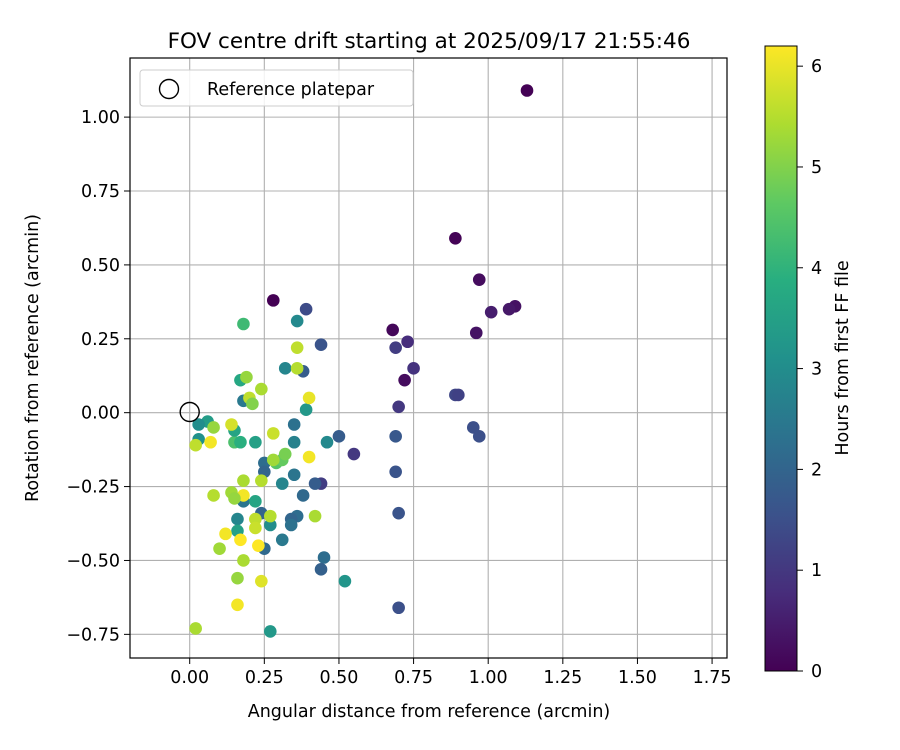  Describe the element at coordinates (169, 89) in the screenshot. I see `legend-reference-marker` at that location.